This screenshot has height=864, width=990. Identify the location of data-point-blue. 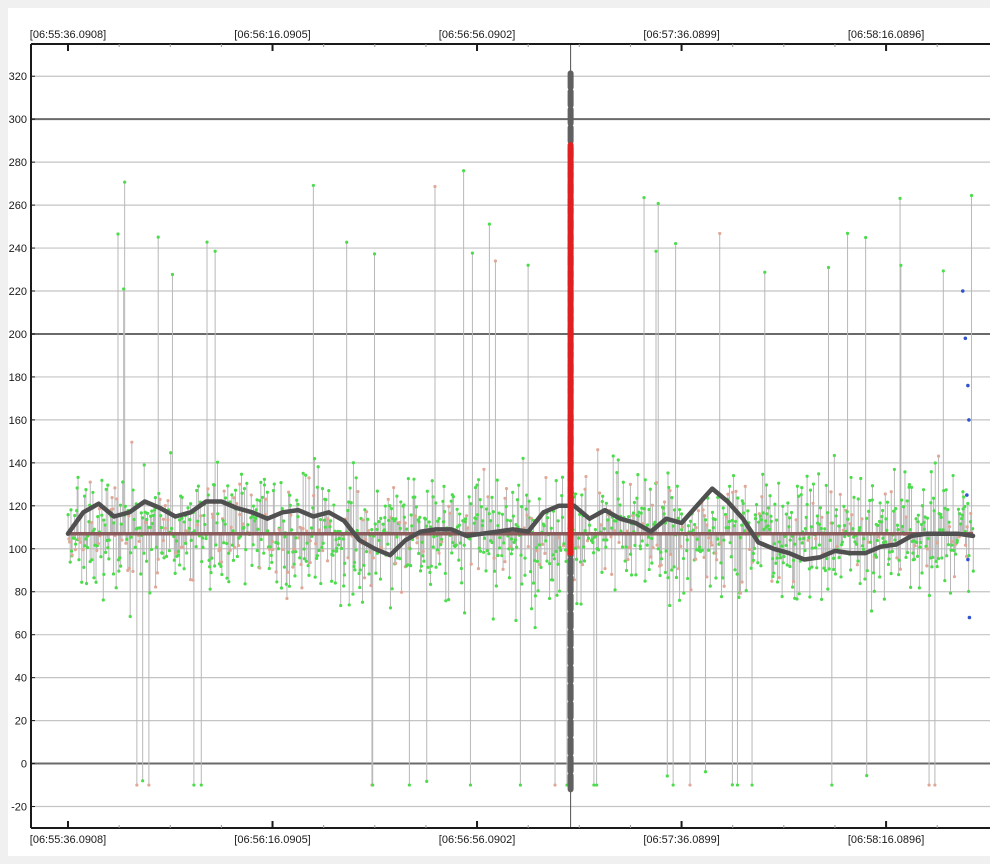
(968, 385).